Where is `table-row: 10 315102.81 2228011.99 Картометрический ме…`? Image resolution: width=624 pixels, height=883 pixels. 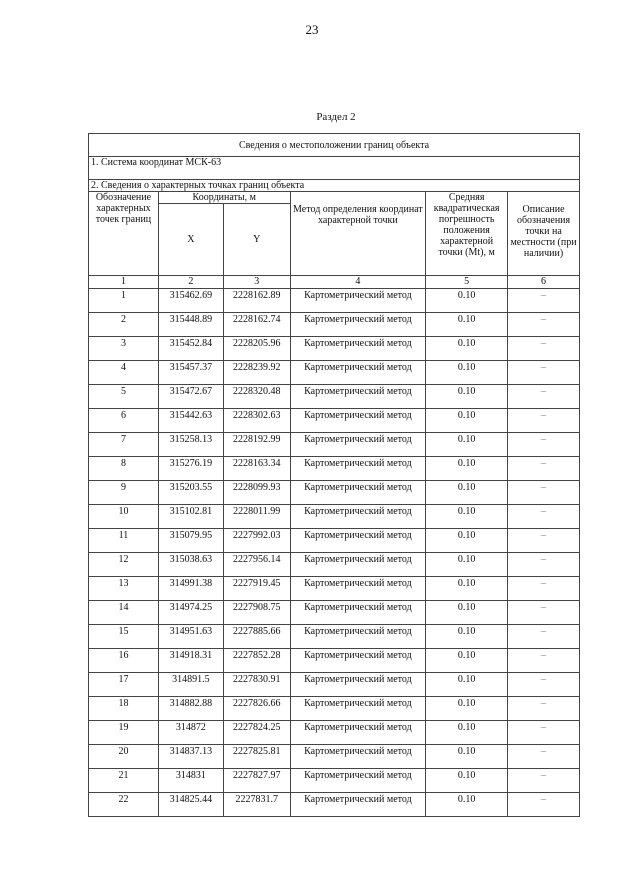
table-row: 10 315102.81 2228011.99 Картометрический ме… is located at coordinates (334, 516).